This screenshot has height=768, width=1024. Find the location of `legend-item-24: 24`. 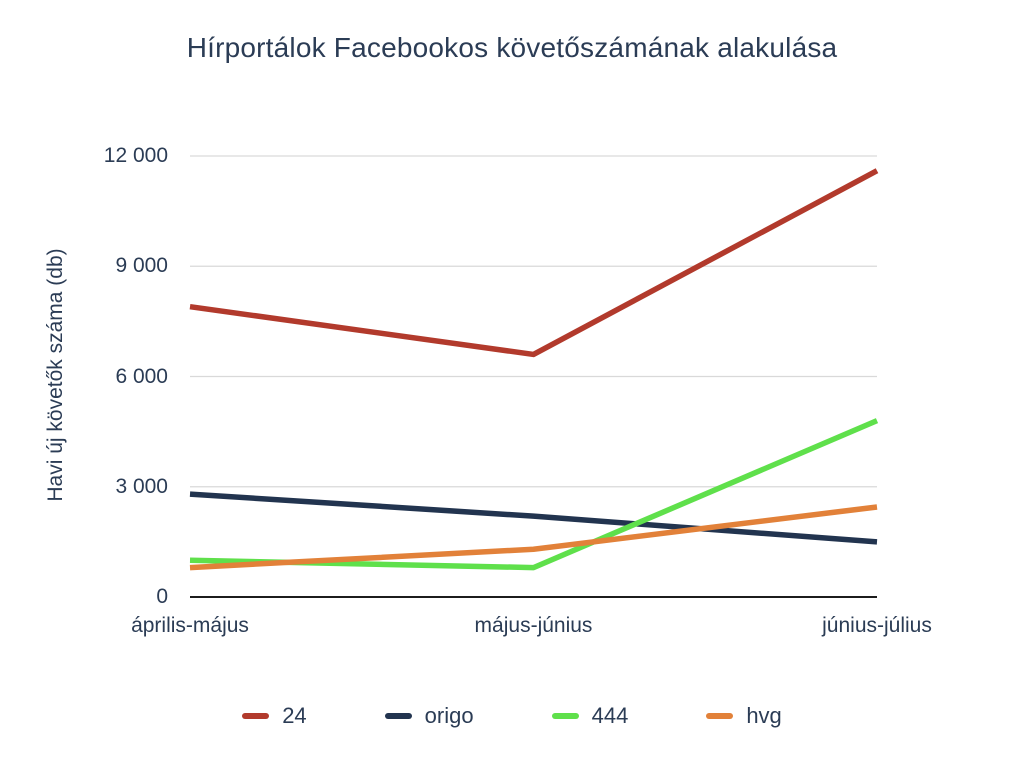

legend-item-24: 24 is located at coordinates (274, 716).